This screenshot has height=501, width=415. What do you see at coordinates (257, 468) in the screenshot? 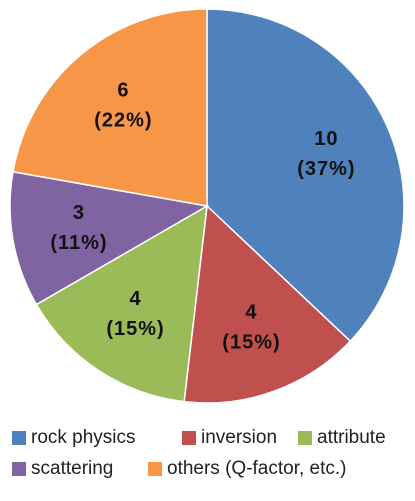
I see `legend-label: others (Q-factor, etc.)` at bounding box center [257, 468].